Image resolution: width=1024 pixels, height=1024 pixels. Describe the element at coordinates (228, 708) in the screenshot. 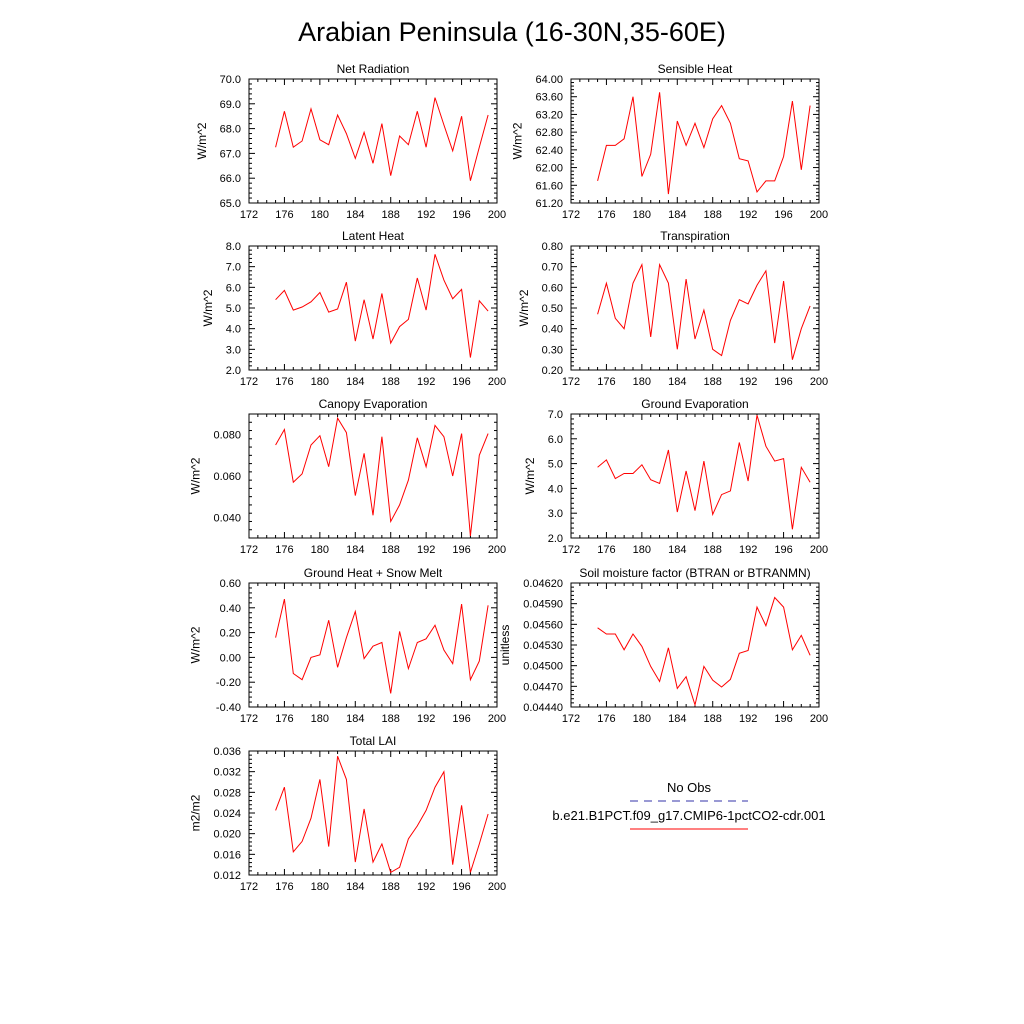

I see `y-tick-label: -0.40` at that location.